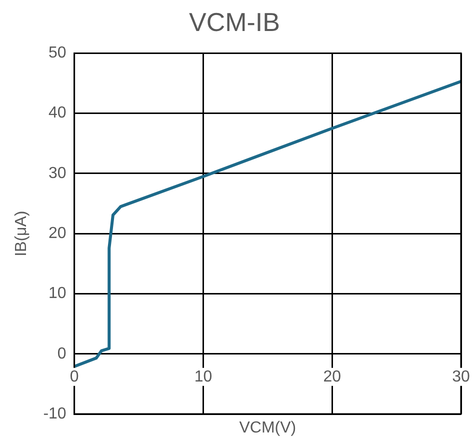 This screenshot has width=473, height=440. What do you see at coordinates (54, 413) in the screenshot?
I see `y-tick-label: -10` at bounding box center [54, 413].